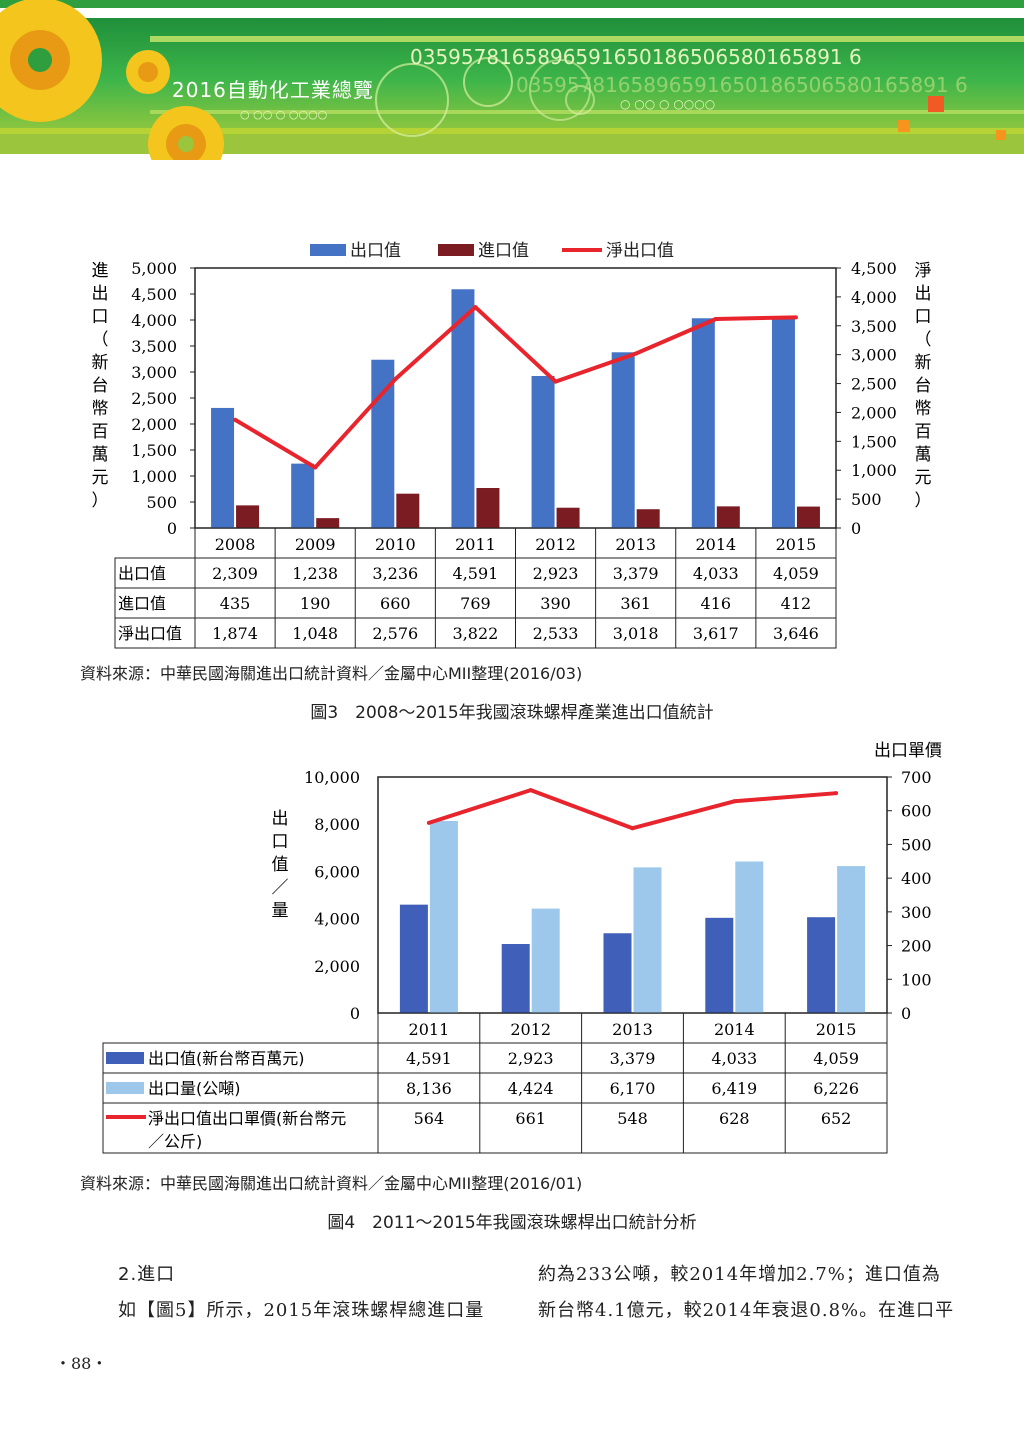 The width and height of the screenshot is (1024, 1437). What do you see at coordinates (503, 251) in the screenshot?
I see `legend-label: 進口值` at bounding box center [503, 251].